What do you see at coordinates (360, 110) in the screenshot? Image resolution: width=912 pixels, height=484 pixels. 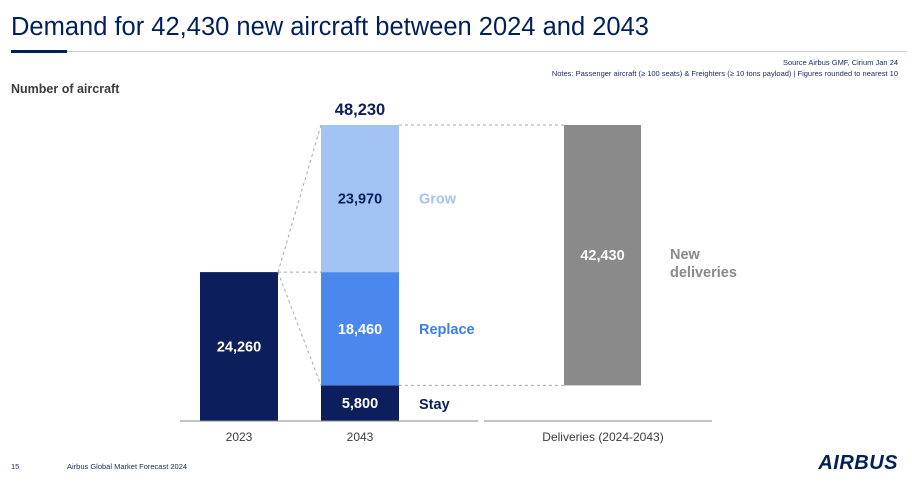 I see `total-label-1: 48,230` at bounding box center [360, 110].